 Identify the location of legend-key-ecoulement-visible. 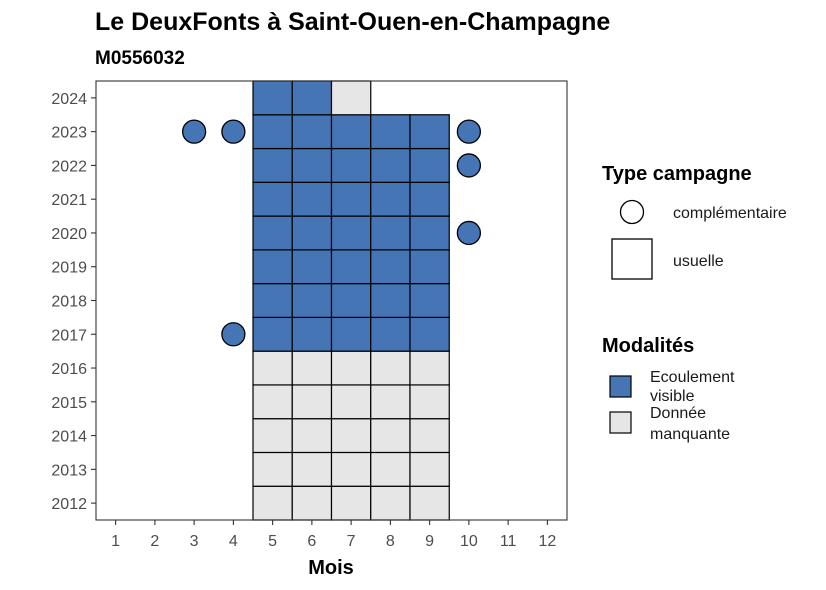
(620, 386).